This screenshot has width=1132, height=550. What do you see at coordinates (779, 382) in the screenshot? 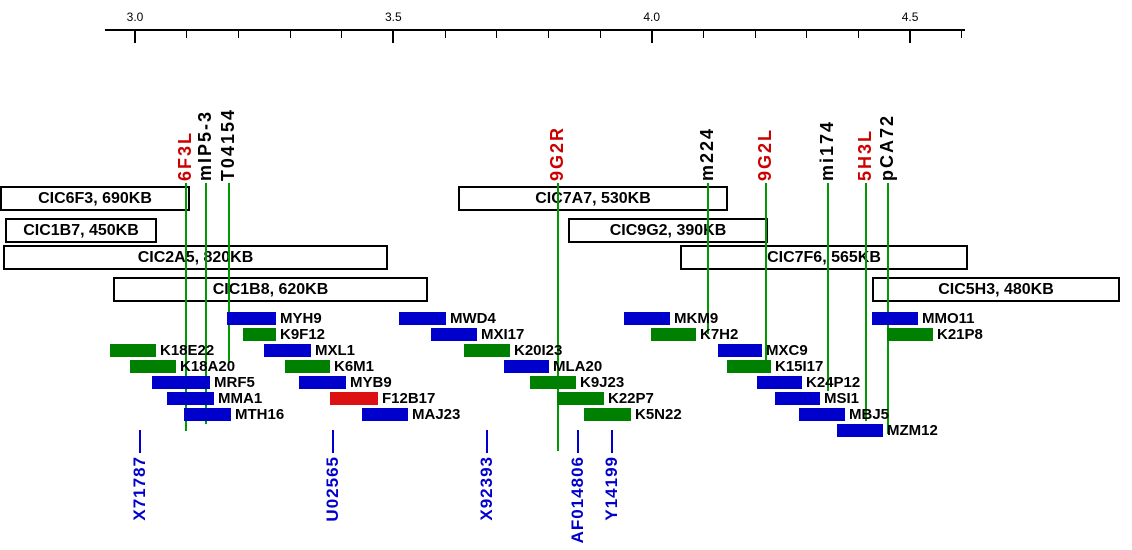
I see `bar-K24P12` at bounding box center [779, 382].